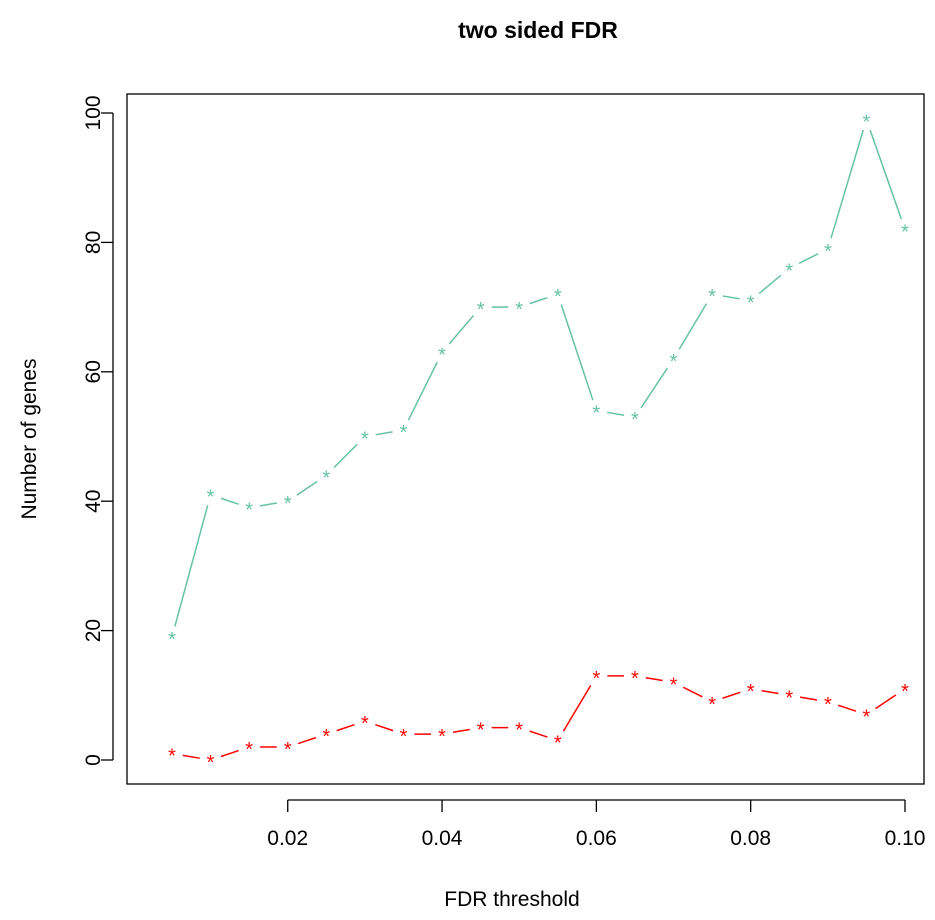 Image resolution: width=935 pixels, height=920 pixels. What do you see at coordinates (93, 112) in the screenshot?
I see `y-tick-label: 100` at bounding box center [93, 112].